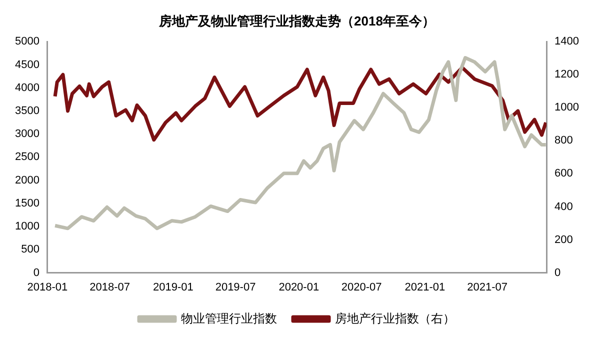 The image size is (598, 343). What do you see at coordinates (567, 74) in the screenshot?
I see `y2-tick-label: 1200` at bounding box center [567, 74].